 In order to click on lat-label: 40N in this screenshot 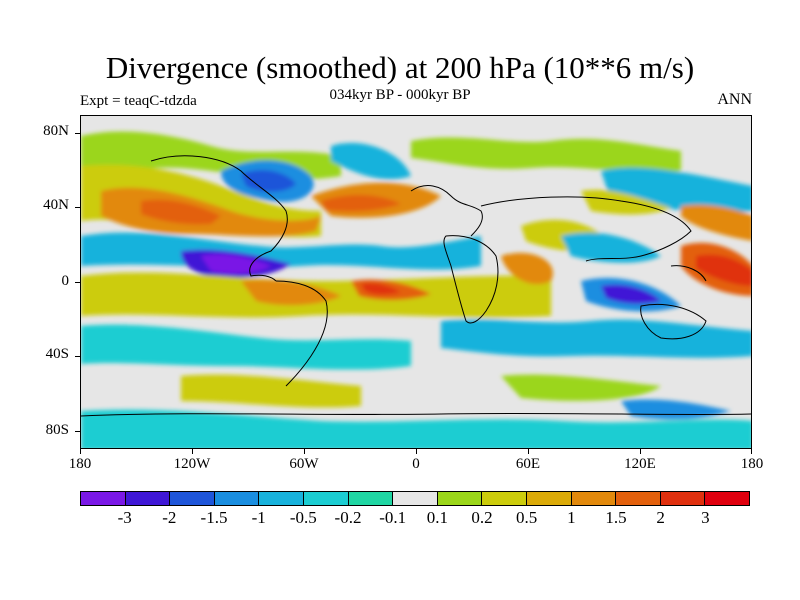, I will do `click(56, 205)`.